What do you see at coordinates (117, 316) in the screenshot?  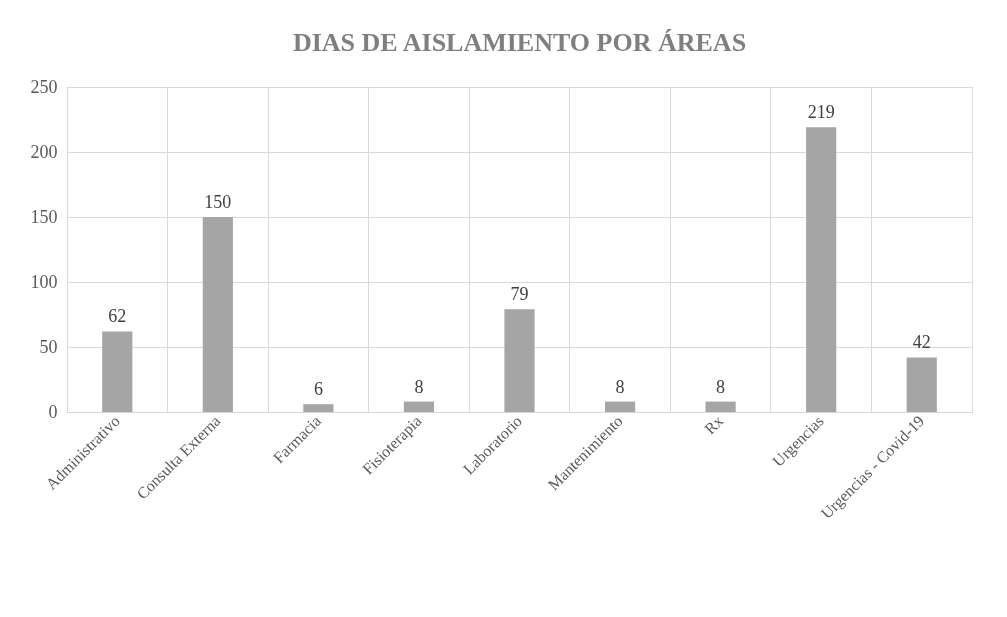 I see `data-label: 62` at bounding box center [117, 316].